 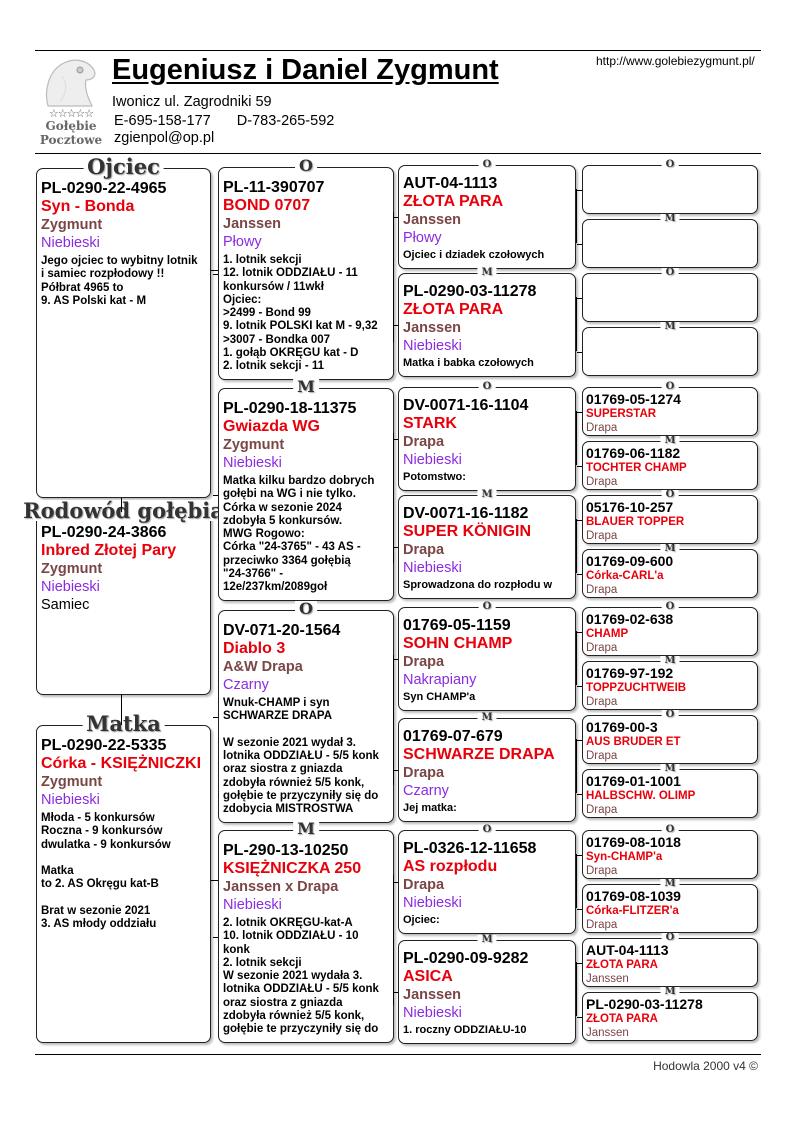 What do you see at coordinates (104, 745) in the screenshot?
I see `ring-number: PL-0290-22-5335` at bounding box center [104, 745].